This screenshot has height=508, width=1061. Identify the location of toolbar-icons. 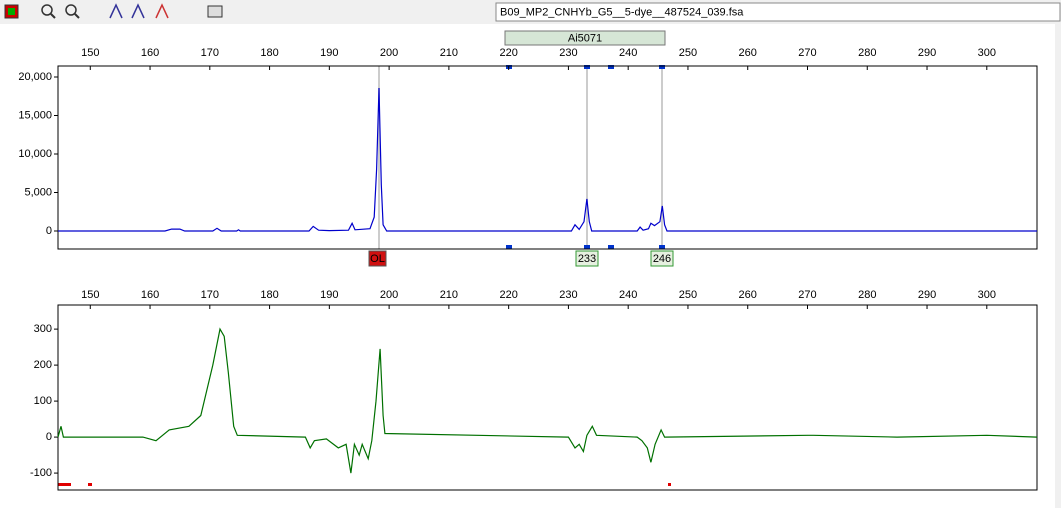
(113, 11).